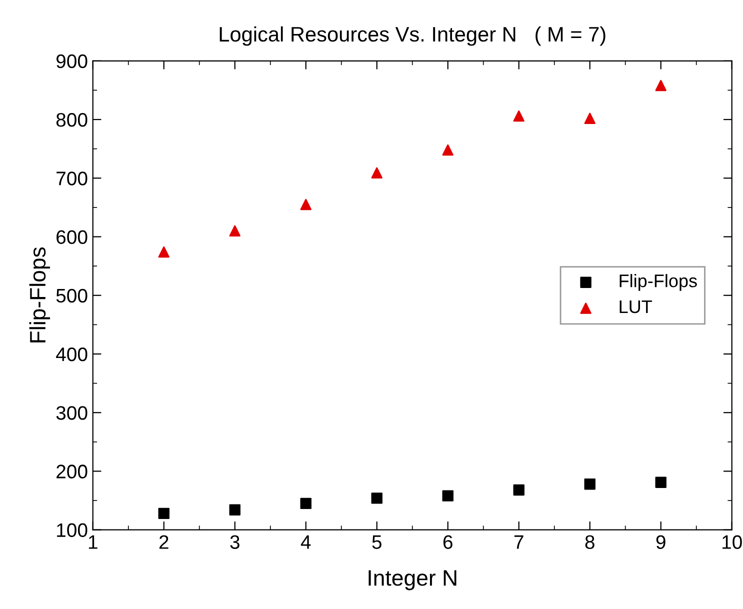  I want to click on y-tick-label: 900, so click(72, 61).